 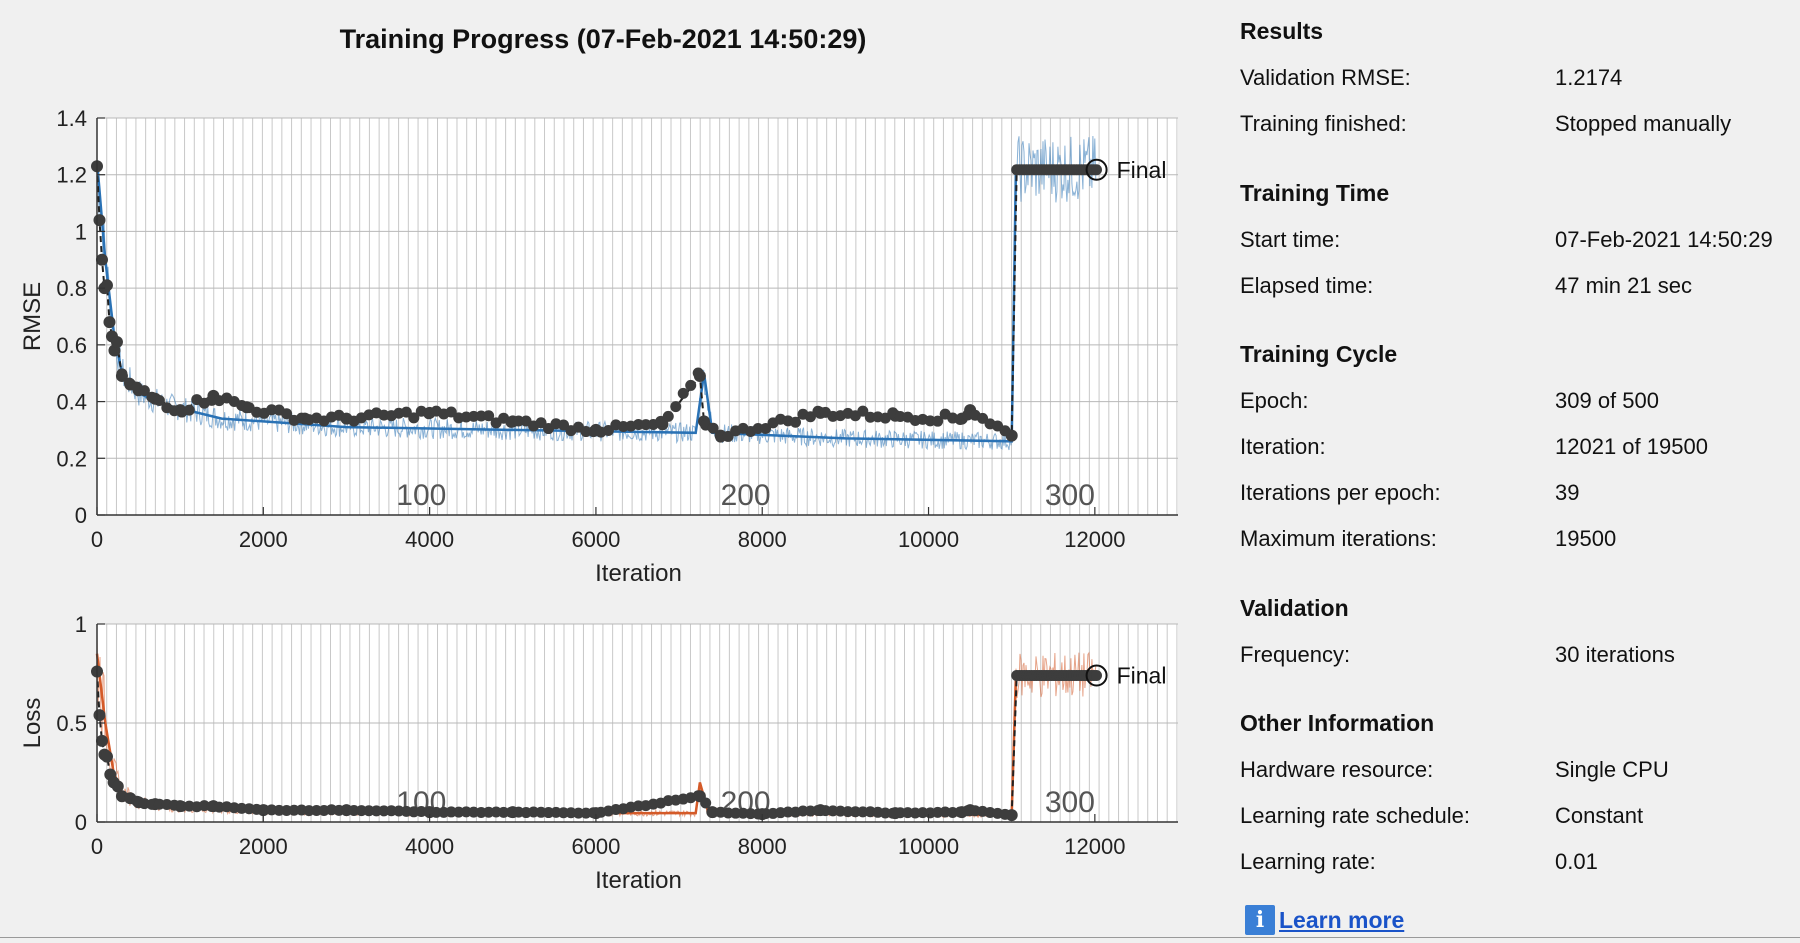 I want to click on page-title: Training Progress (07-Feb-2021 14:50:29), so click(x=603, y=39).